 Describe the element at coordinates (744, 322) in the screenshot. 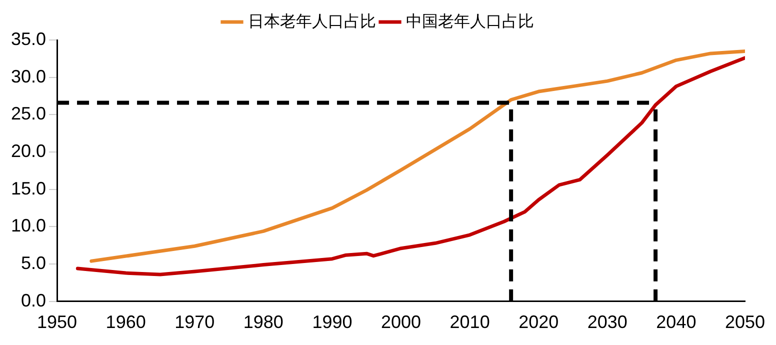

I see `x-tick-label: 2050` at that location.